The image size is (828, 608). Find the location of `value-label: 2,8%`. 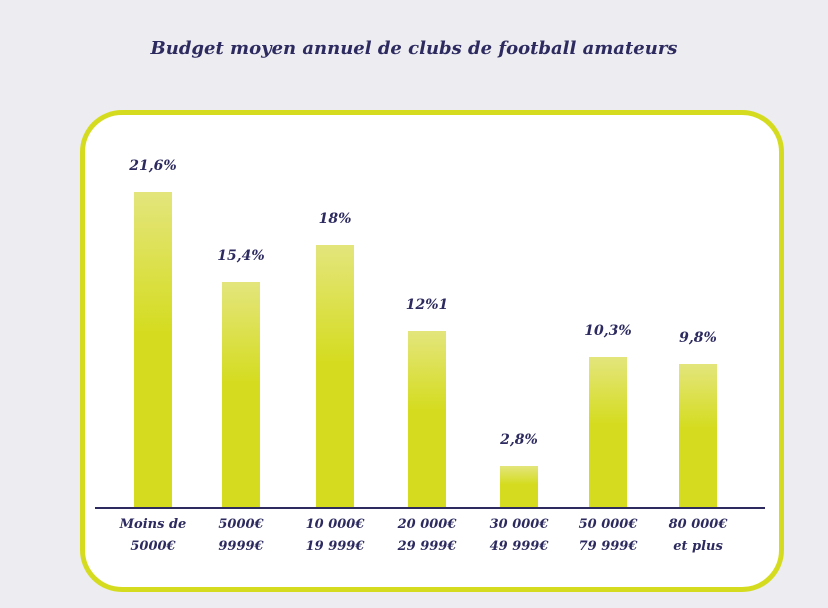

value-label: 2,8% is located at coordinates (519, 440).